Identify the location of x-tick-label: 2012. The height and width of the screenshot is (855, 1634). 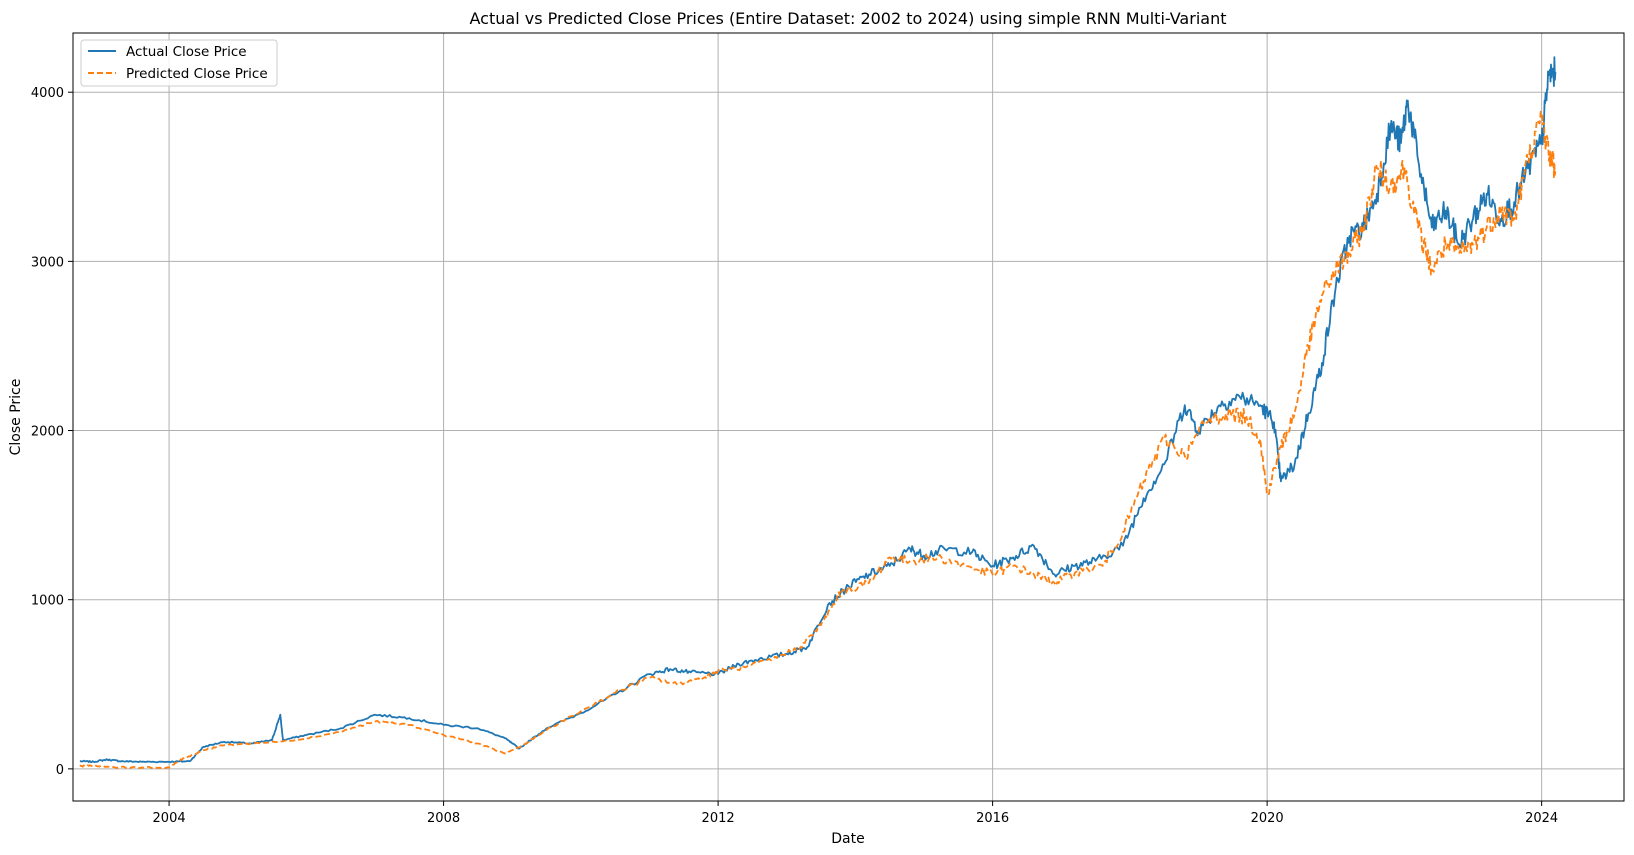
(718, 818).